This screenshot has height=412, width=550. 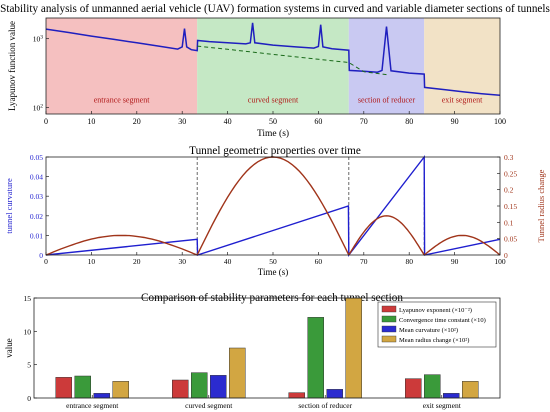 I want to click on chart2-xtick-label: 70, so click(x=364, y=261).